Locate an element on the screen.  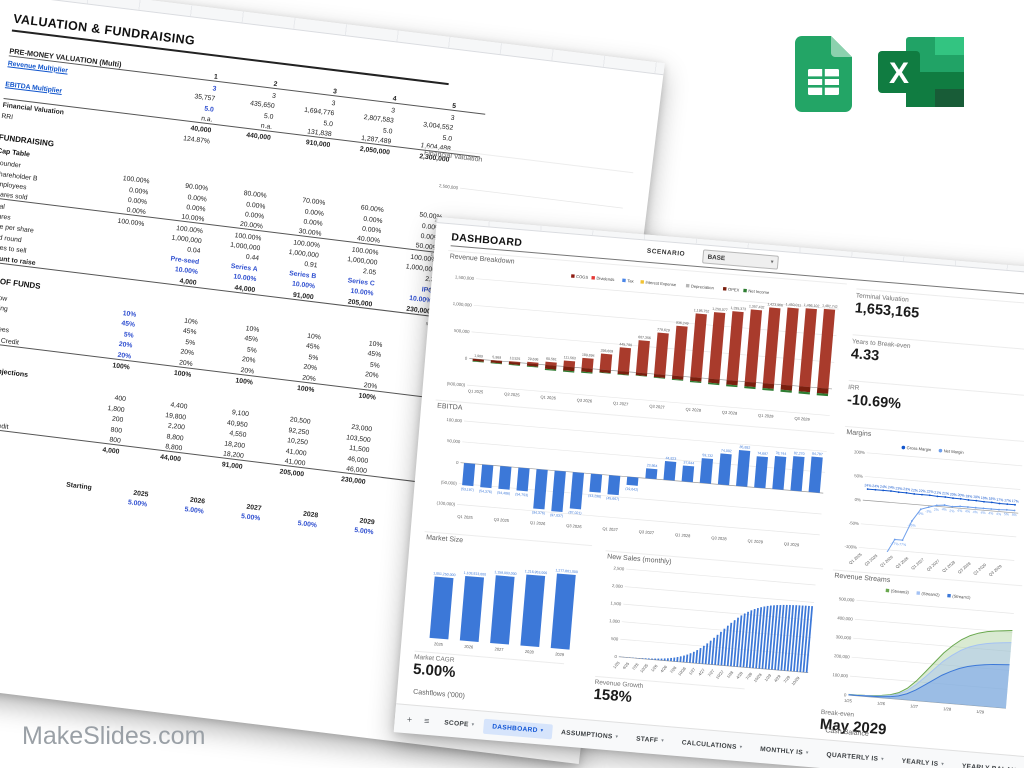
all-sheets-menu-button: ≡ is located at coordinates (426, 721).